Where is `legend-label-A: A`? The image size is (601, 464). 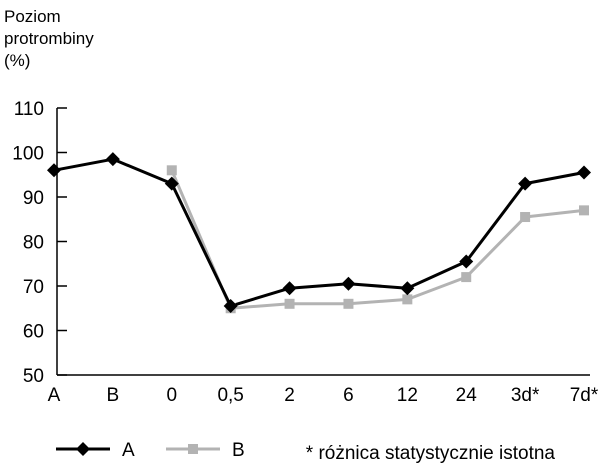 legend-label-A: A is located at coordinates (128, 450).